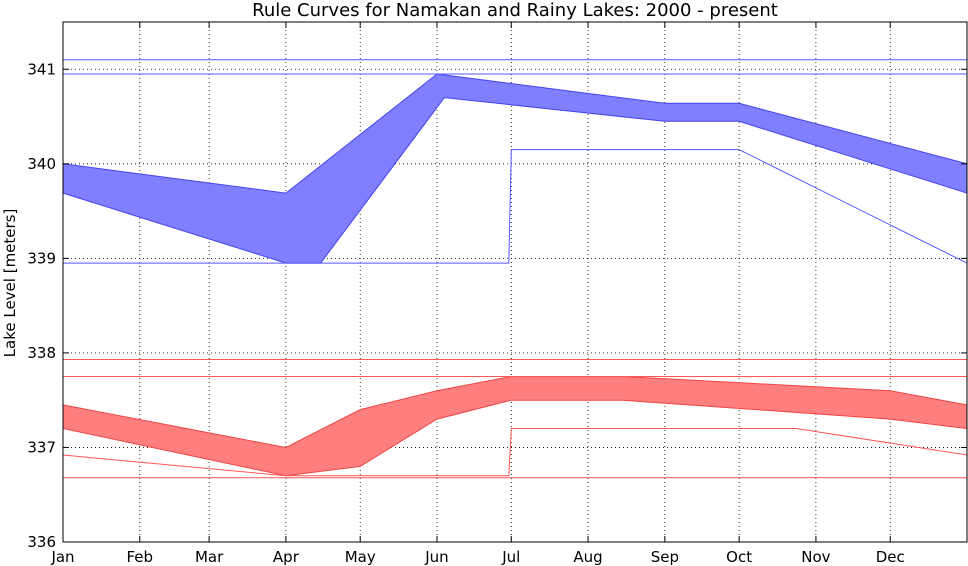 This screenshot has height=566, width=968. What do you see at coordinates (587, 557) in the screenshot?
I see `x-tick-label: Aug` at bounding box center [587, 557].